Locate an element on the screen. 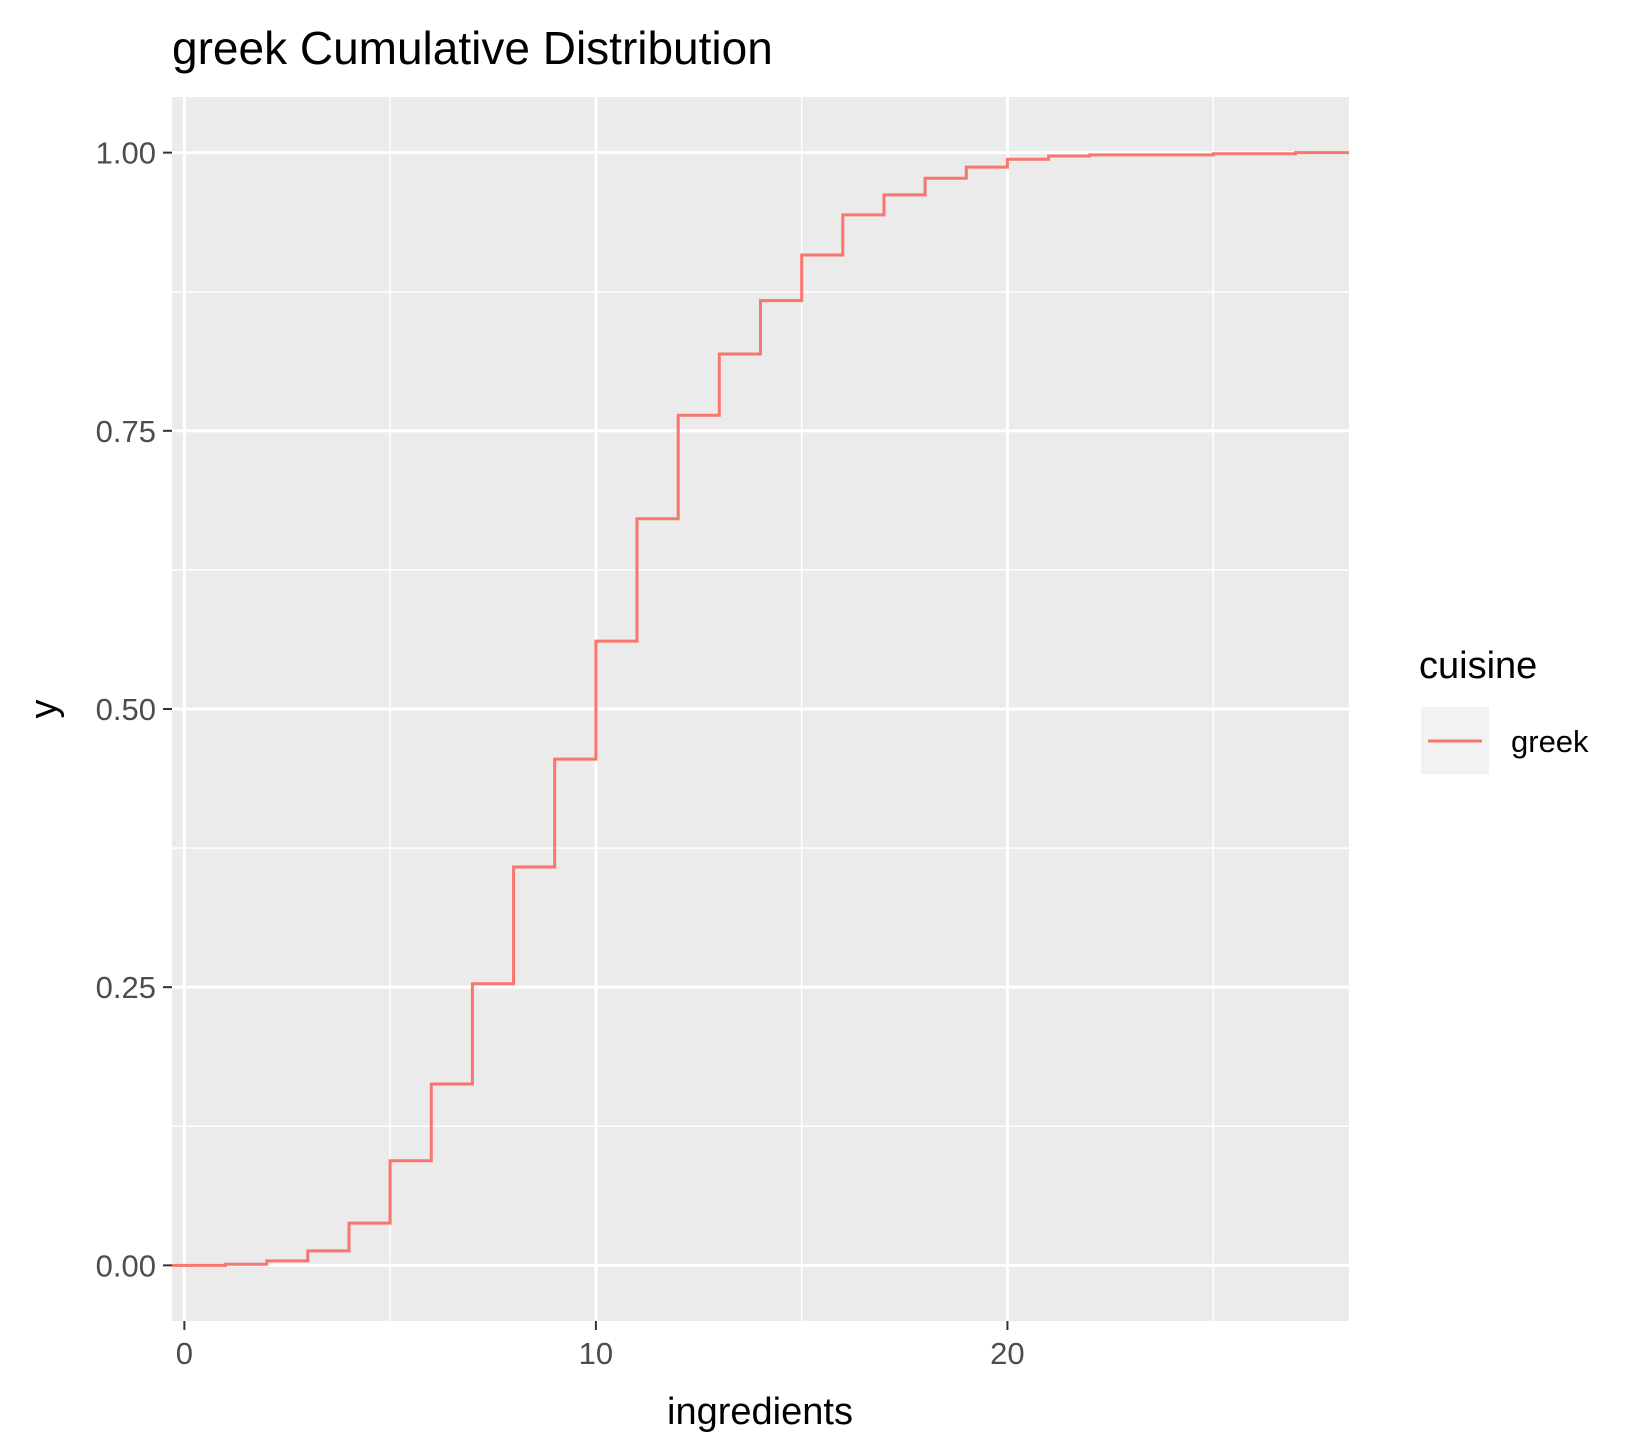 This screenshot has width=1646, height=1453. y-tick-label: 0.25 is located at coordinates (126, 987).